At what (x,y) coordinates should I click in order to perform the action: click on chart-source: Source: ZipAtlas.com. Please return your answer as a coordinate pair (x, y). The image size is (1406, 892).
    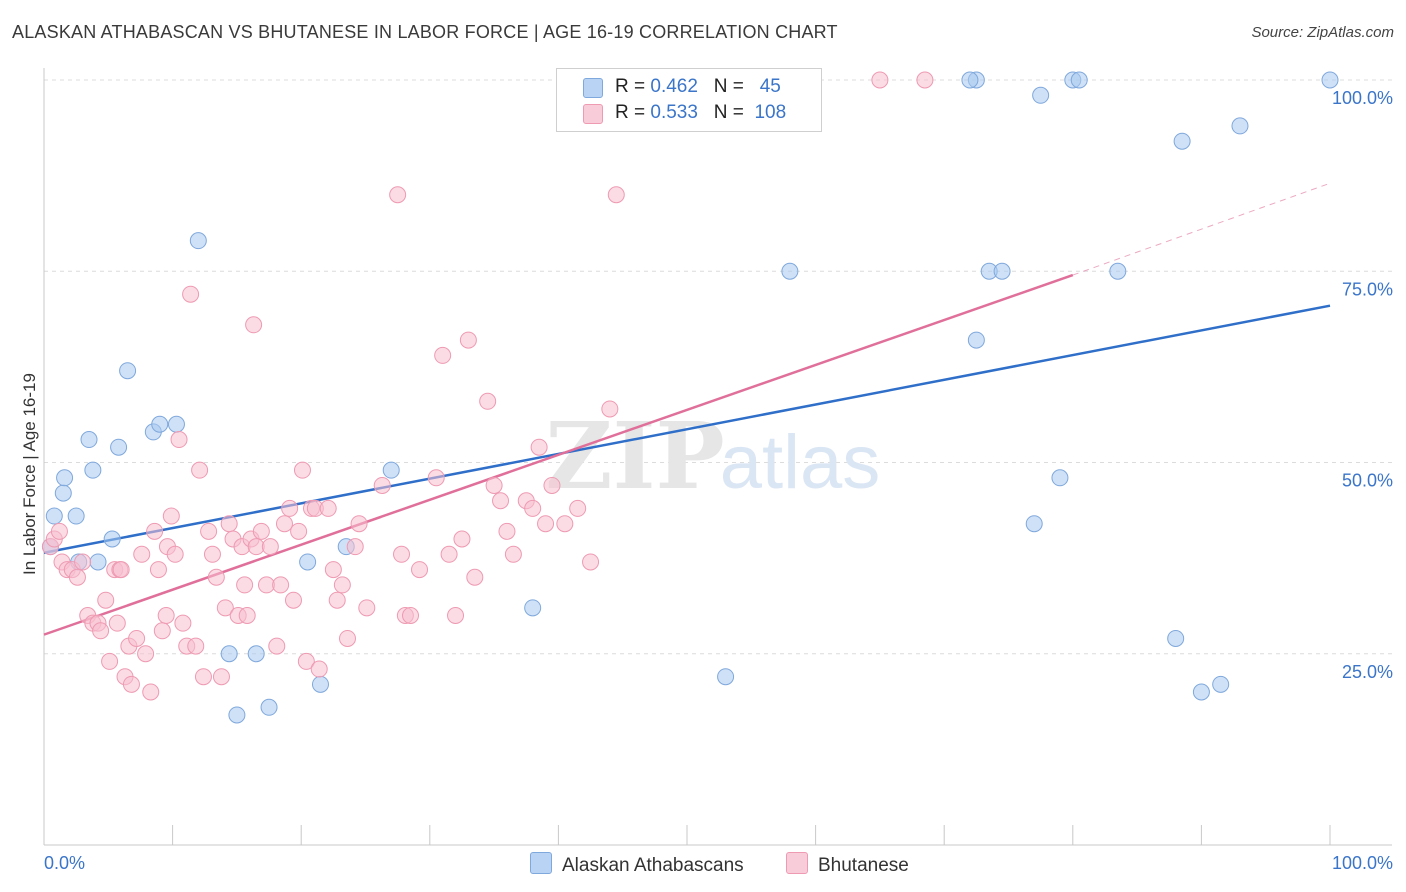
    Looking at the image, I should click on (1322, 32).